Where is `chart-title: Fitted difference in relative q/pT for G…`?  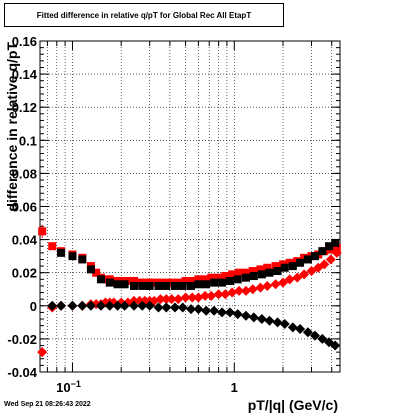 chart-title: Fitted difference in relative q/pT for G… is located at coordinates (144, 15).